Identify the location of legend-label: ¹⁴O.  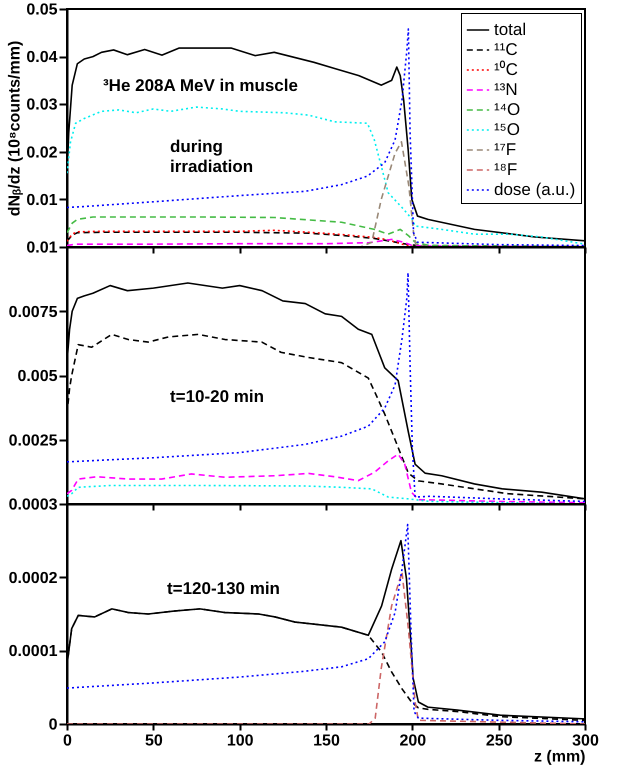
(507, 109).